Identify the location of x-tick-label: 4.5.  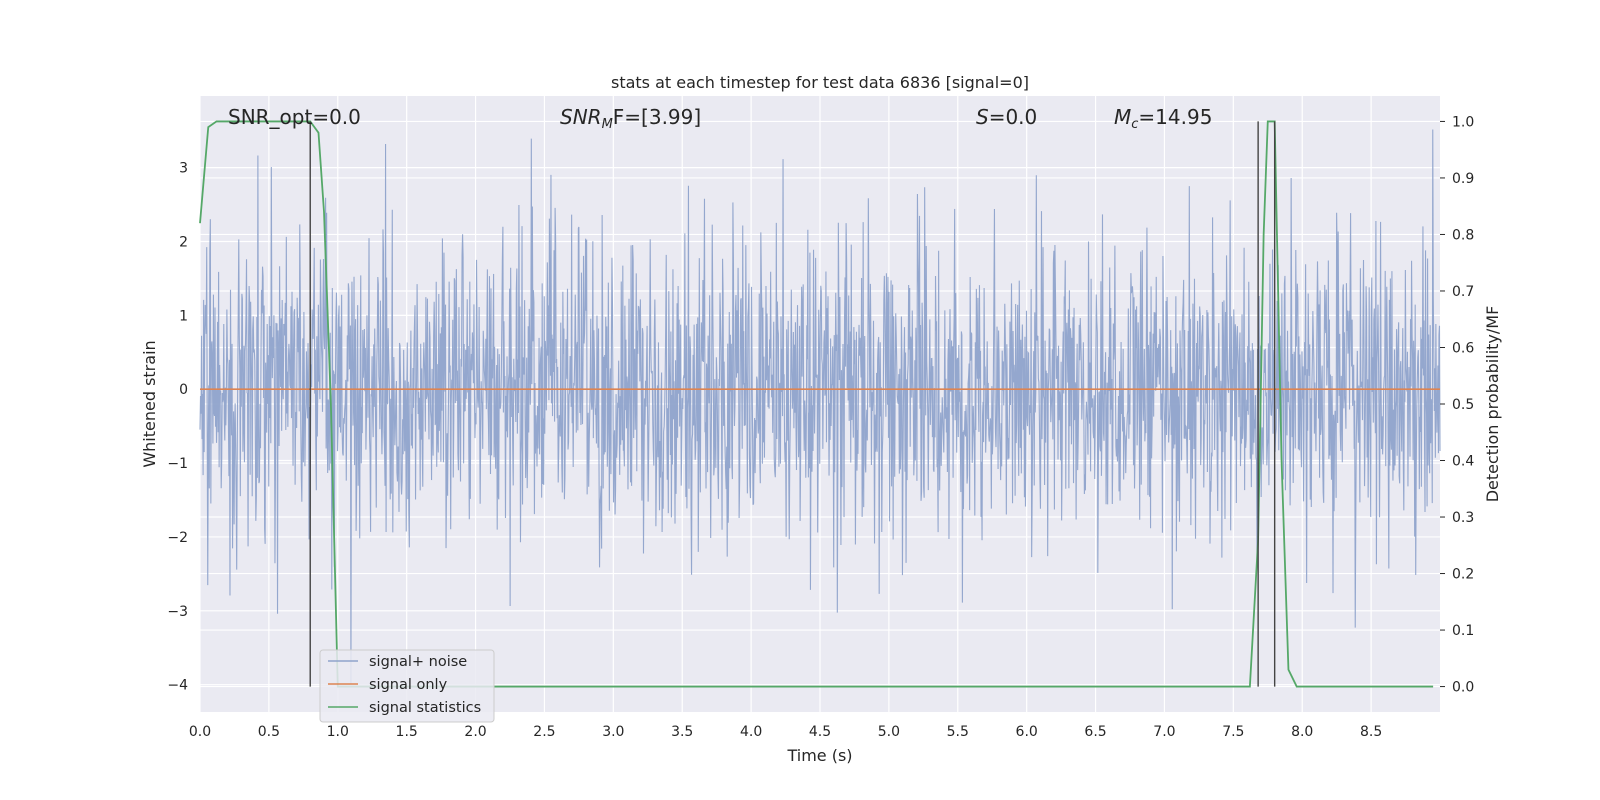
(820, 732).